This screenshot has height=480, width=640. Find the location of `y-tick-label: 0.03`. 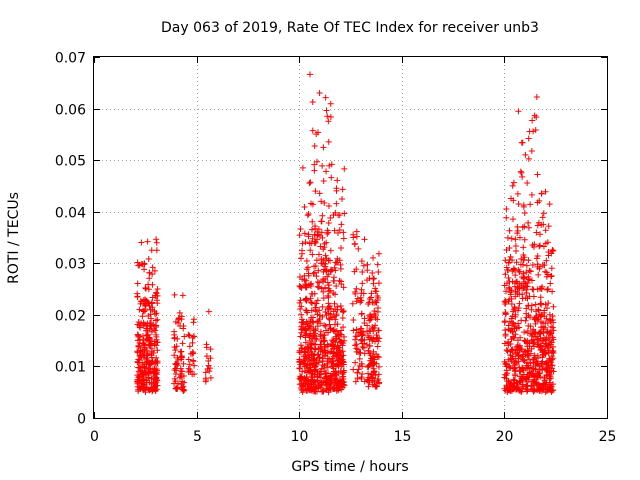

y-tick-label: 0.03 is located at coordinates (70, 265).